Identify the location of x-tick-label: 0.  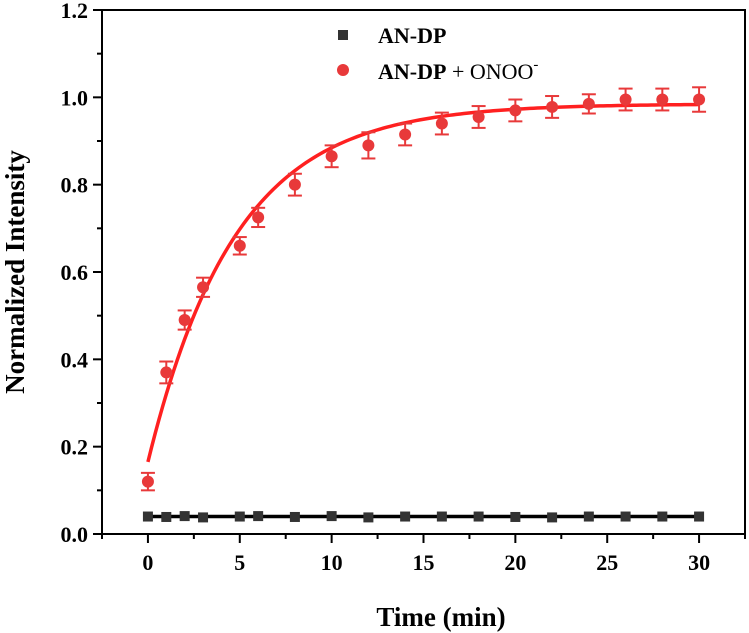
(147, 562).